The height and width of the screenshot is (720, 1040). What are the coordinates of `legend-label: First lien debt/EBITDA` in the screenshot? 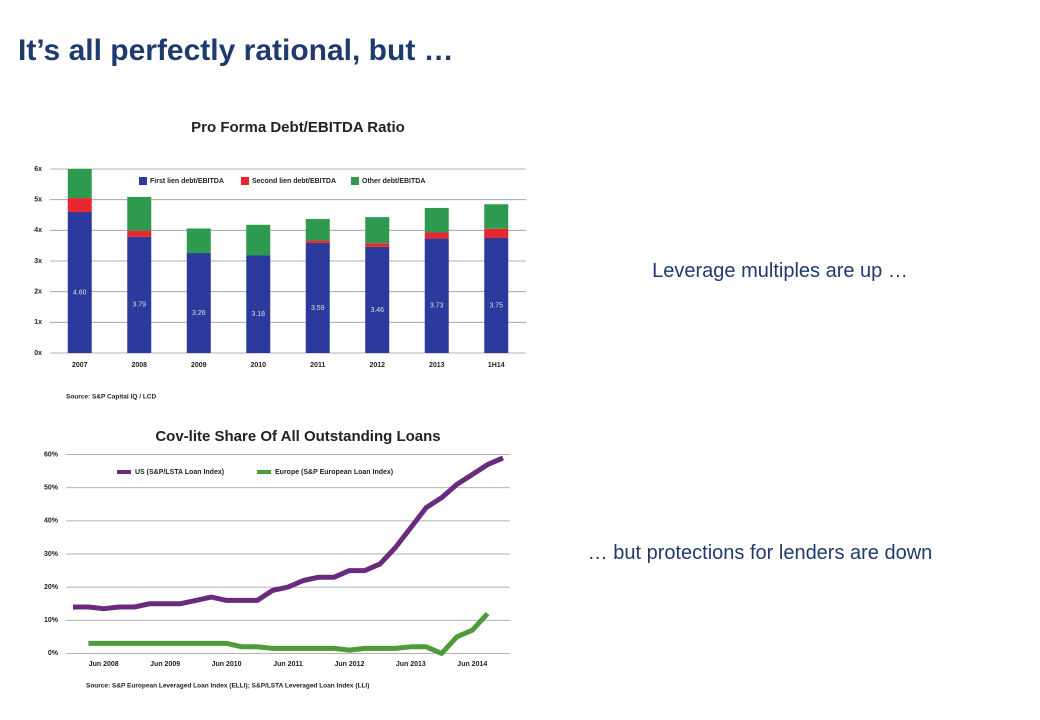 It's located at (187, 181).